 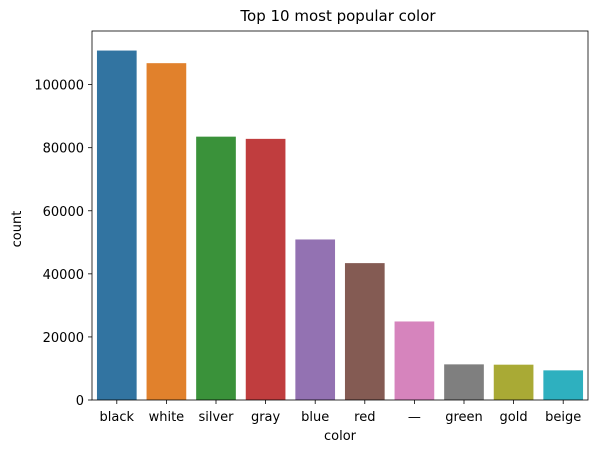 What do you see at coordinates (216, 417) in the screenshot?
I see `x-tick-label: silver` at bounding box center [216, 417].